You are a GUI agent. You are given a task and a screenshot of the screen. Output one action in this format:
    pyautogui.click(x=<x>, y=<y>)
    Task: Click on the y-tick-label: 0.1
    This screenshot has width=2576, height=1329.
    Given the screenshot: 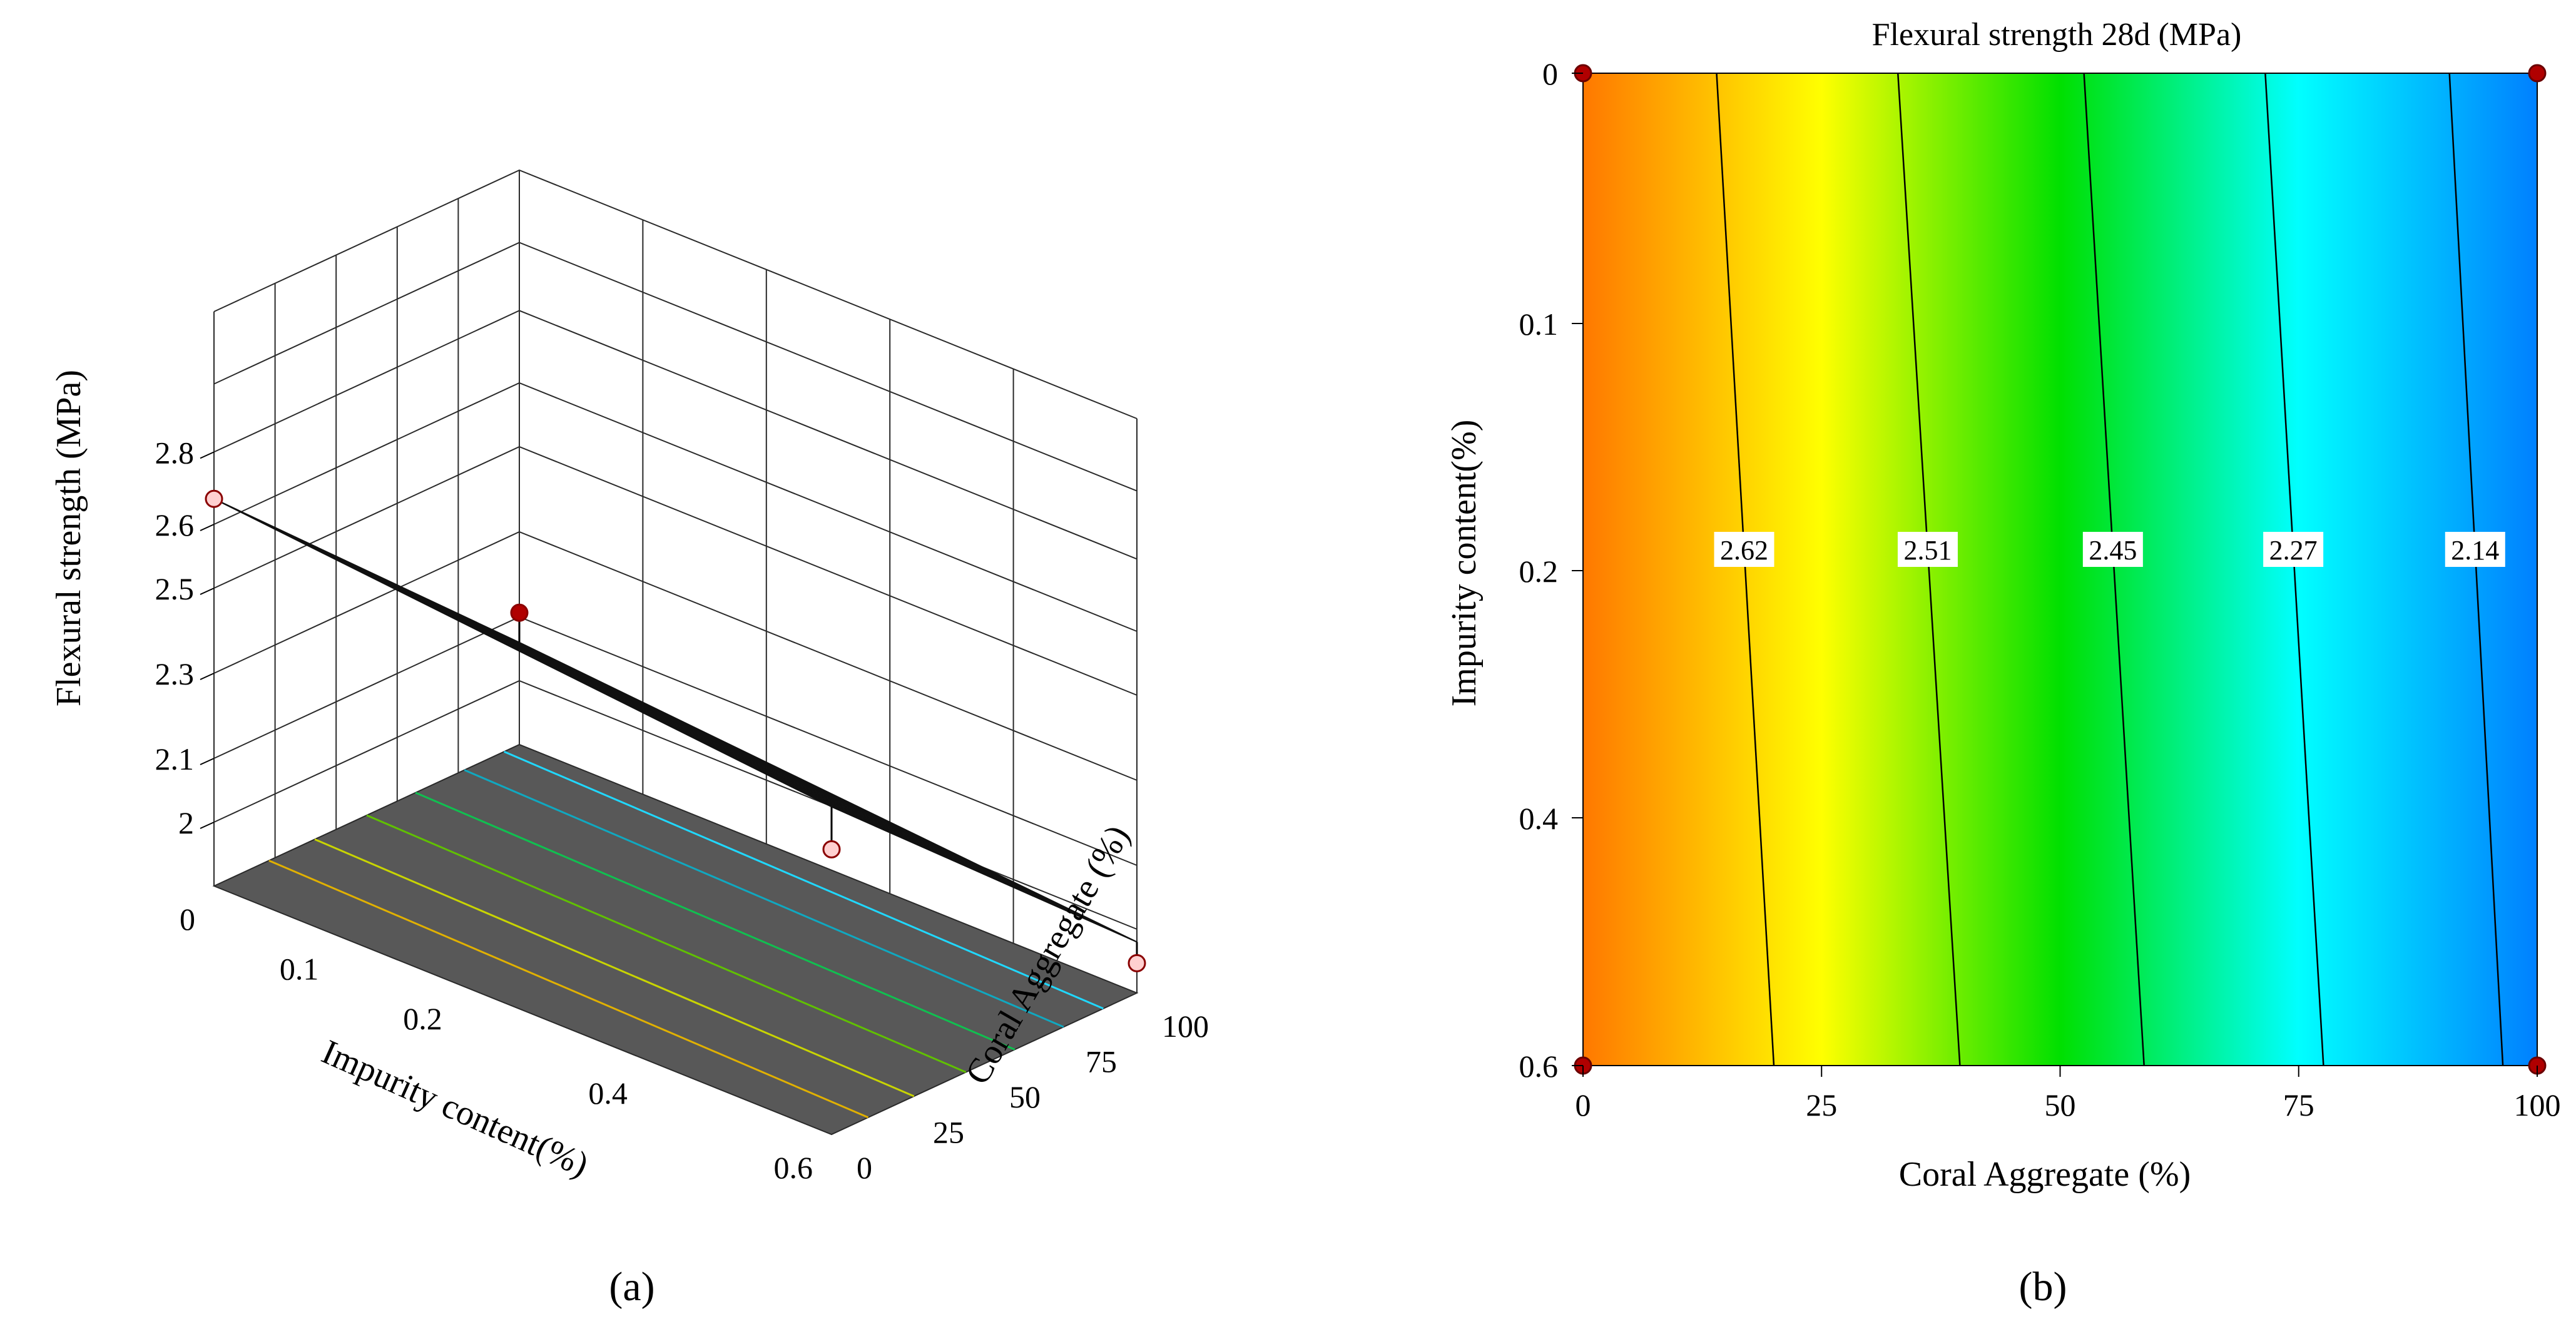 What is the action you would take?
    pyautogui.click(x=1539, y=325)
    